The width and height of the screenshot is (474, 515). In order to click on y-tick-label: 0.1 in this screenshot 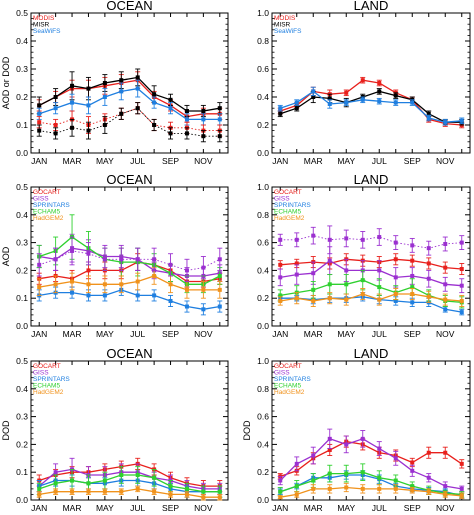, I will do `click(22, 125)`.